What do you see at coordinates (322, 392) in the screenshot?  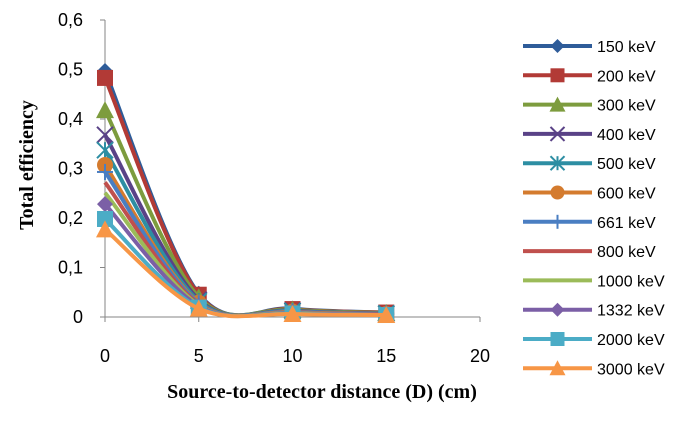 I see `x-axis-title: Source-to-detector distance (D) (cm)` at bounding box center [322, 392].